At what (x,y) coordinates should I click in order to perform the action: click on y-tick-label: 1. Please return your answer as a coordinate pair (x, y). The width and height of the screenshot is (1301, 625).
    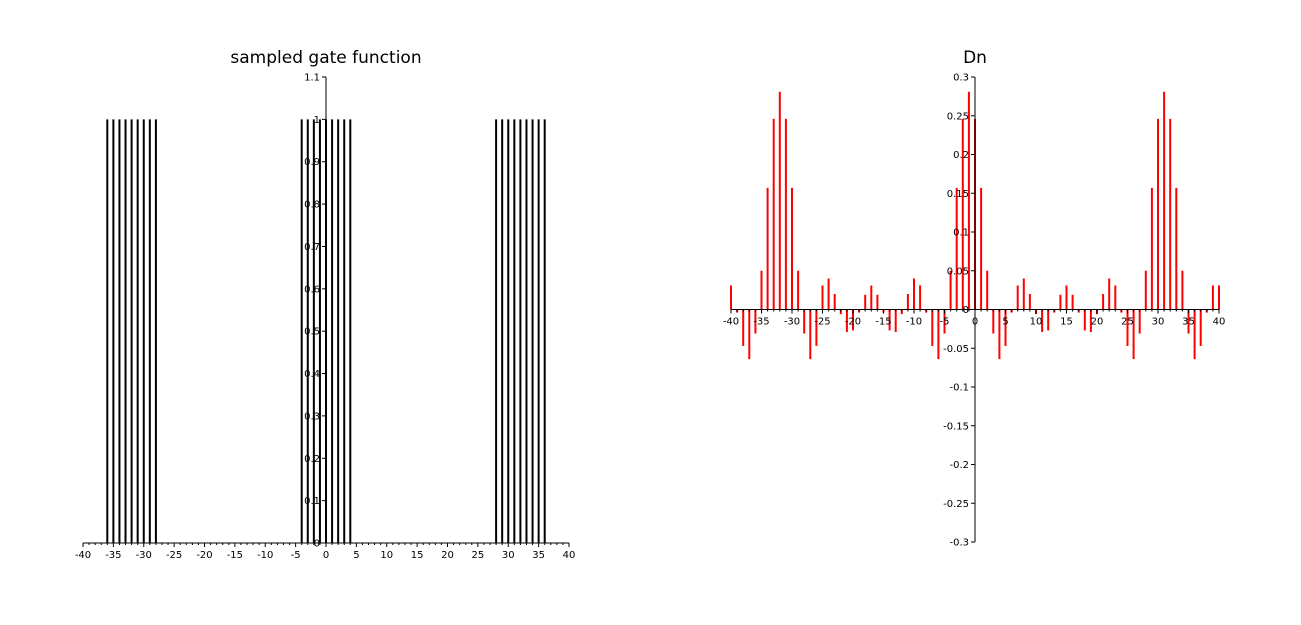
    Looking at the image, I should click on (317, 120).